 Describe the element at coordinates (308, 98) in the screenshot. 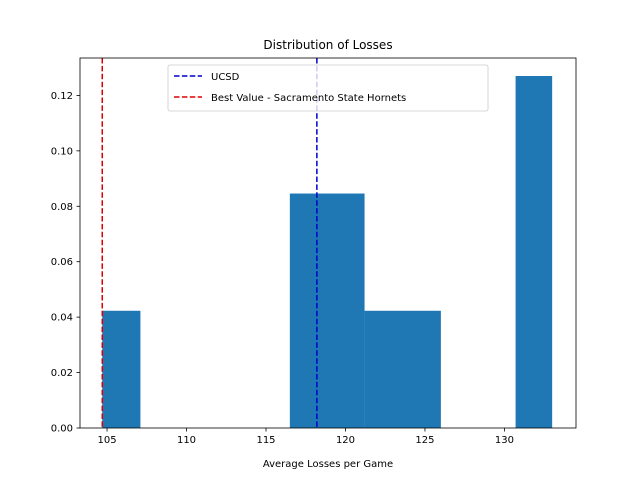

I see `legend-label-1: Best Value - Sacramento State Hornets` at that location.